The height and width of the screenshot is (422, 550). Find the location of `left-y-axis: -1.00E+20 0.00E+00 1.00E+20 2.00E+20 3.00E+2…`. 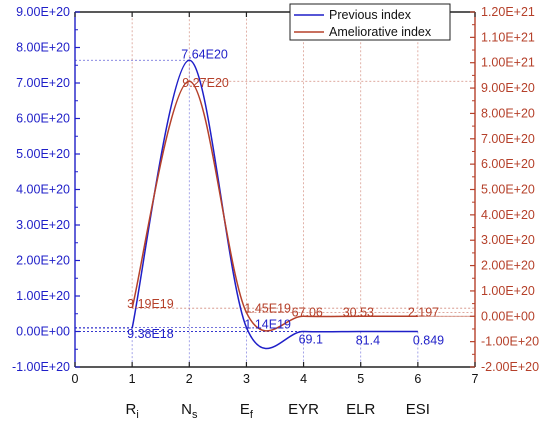

left-y-axis: -1.00E+20 0.00E+00 1.00E+20 2.00E+20 3.00E+2… is located at coordinates (46, 189).